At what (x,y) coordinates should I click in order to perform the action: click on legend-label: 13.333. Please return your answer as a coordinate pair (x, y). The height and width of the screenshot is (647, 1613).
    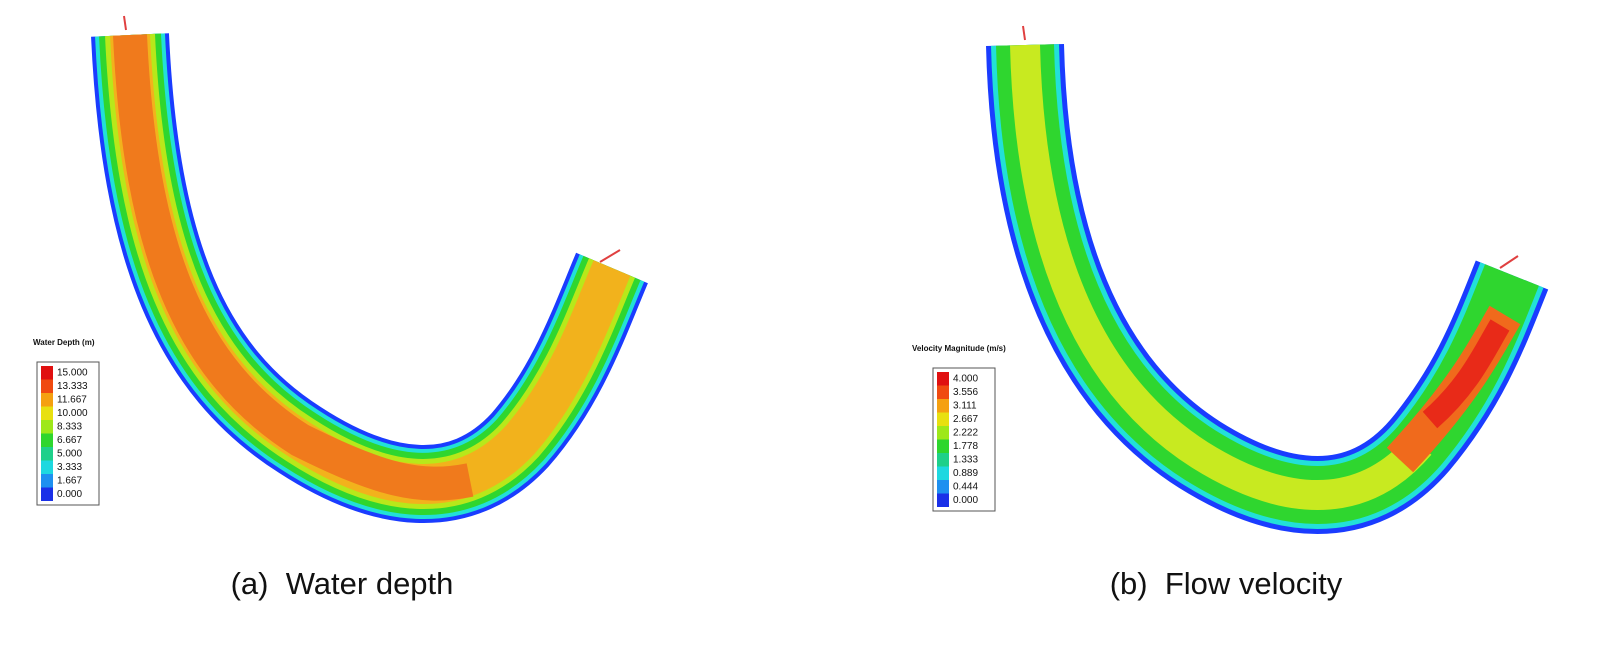
    Looking at the image, I should click on (72, 386).